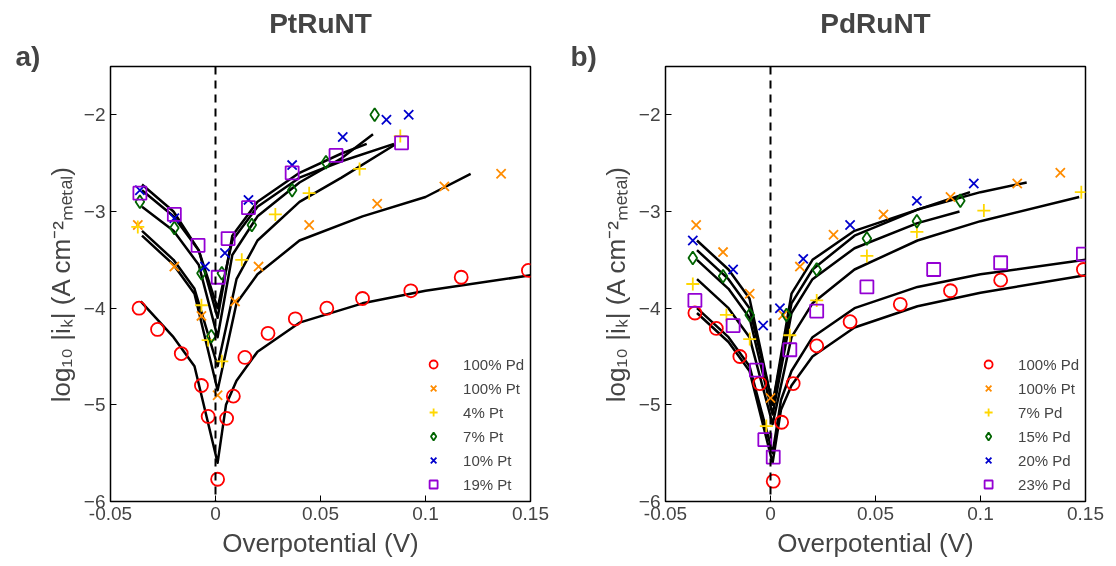 Image resolution: width=1116 pixels, height=566 pixels. I want to click on legend-label: 10% Pt, so click(487, 460).